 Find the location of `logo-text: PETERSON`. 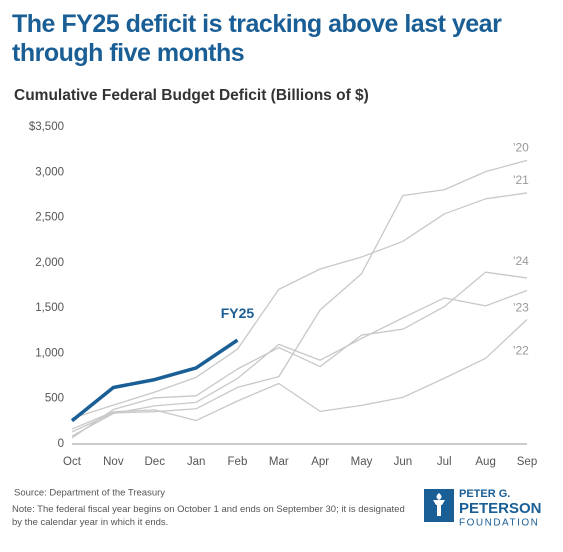

logo-text: PETERSON is located at coordinates (500, 508).